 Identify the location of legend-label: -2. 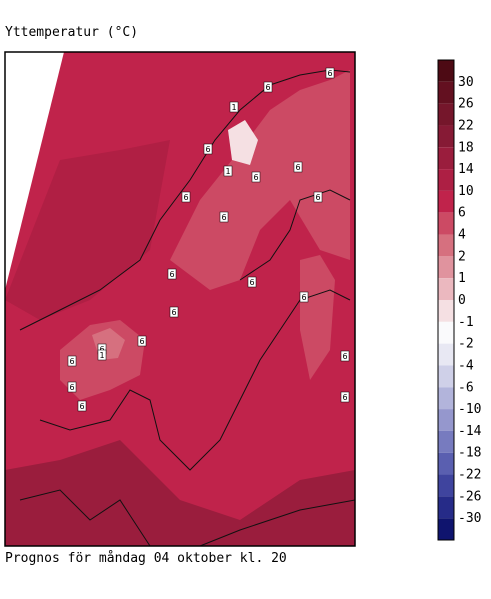
(466, 344).